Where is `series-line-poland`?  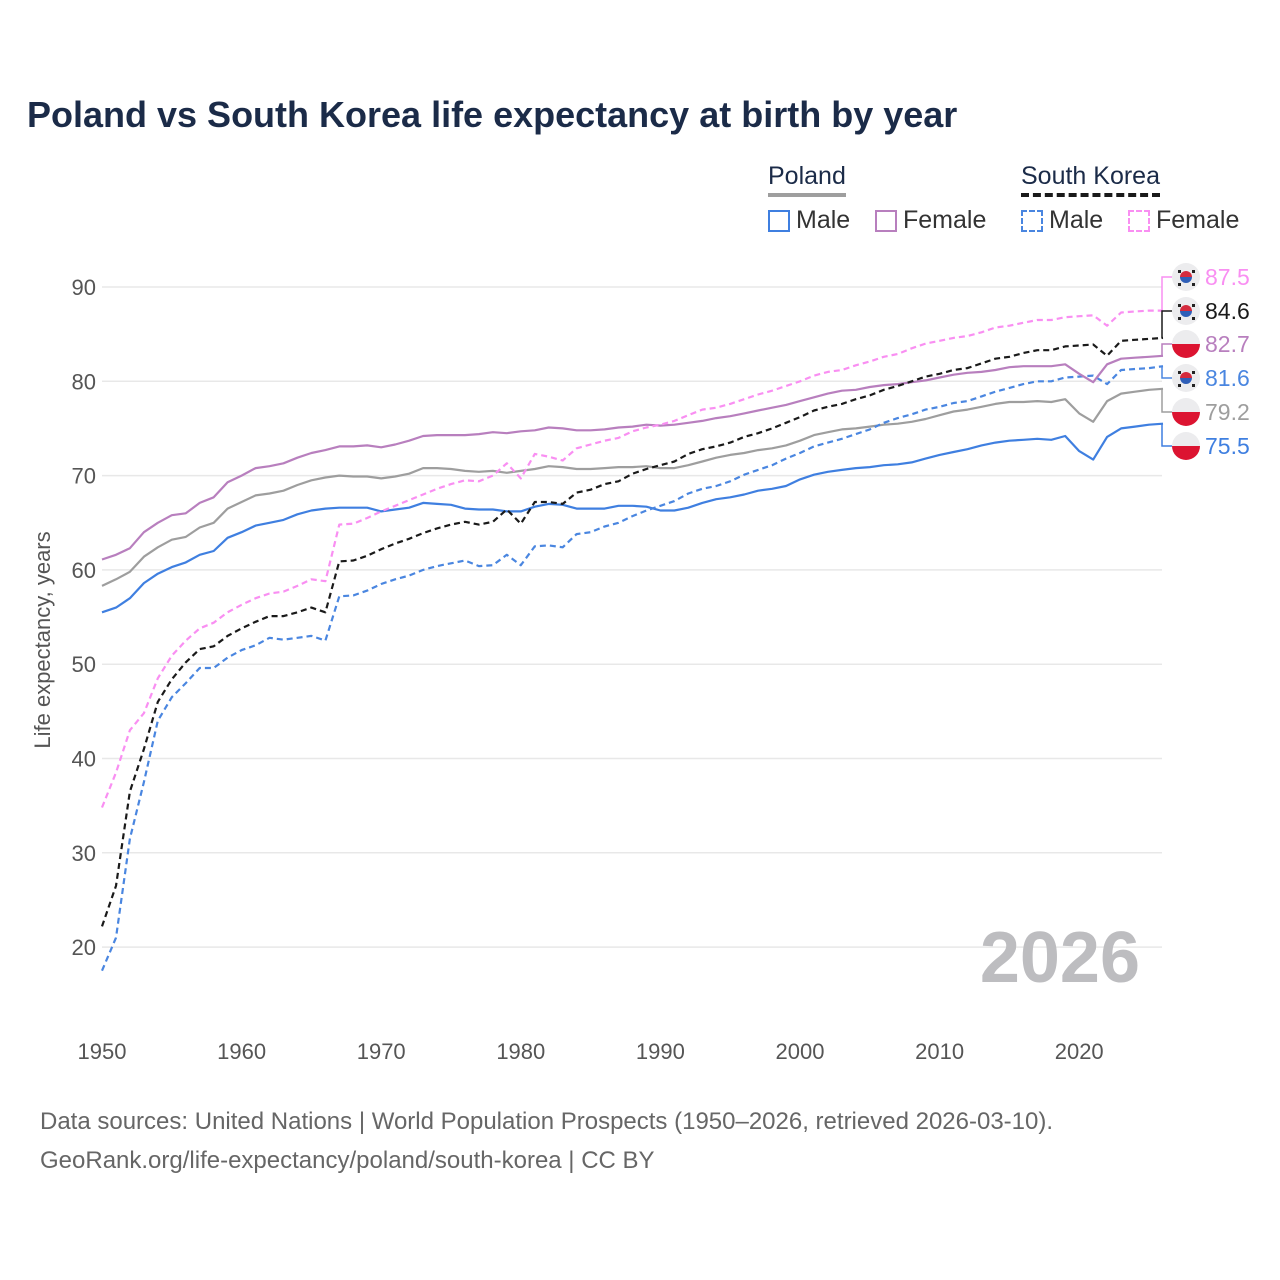
series-line-poland is located at coordinates (632, 487).